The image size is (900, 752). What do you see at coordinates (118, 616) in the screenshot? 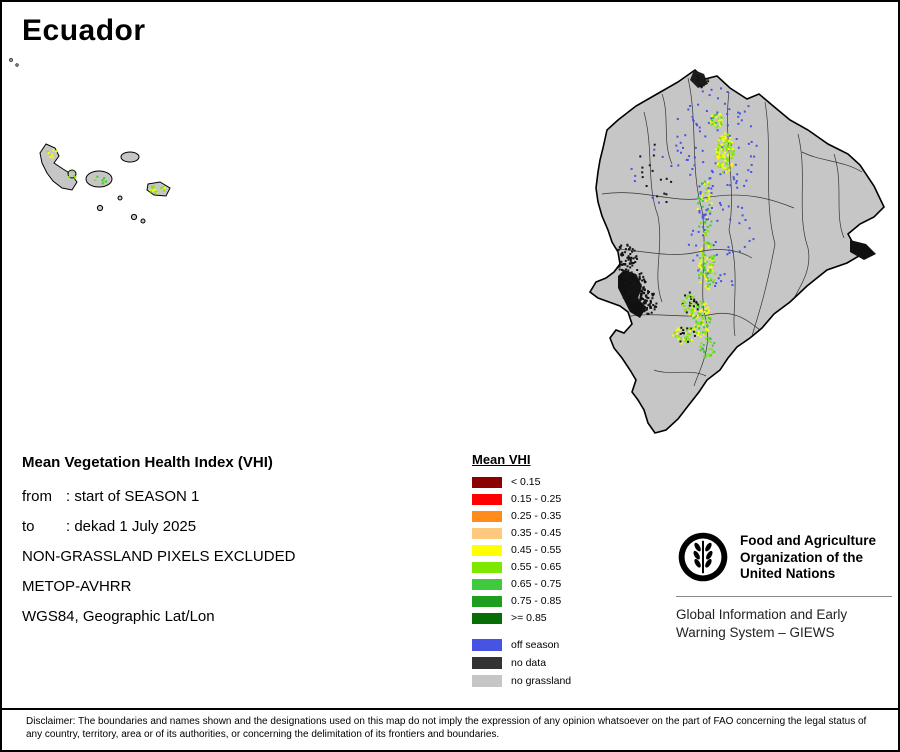
I see `details-row: WGS84, Geographic Lat/Lon` at bounding box center [118, 616].